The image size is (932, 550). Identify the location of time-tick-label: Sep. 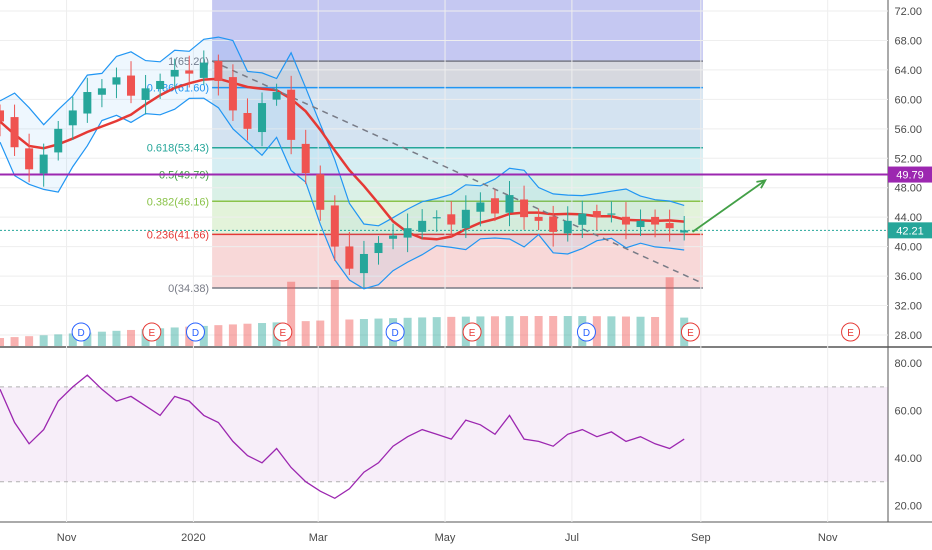
(701, 538).